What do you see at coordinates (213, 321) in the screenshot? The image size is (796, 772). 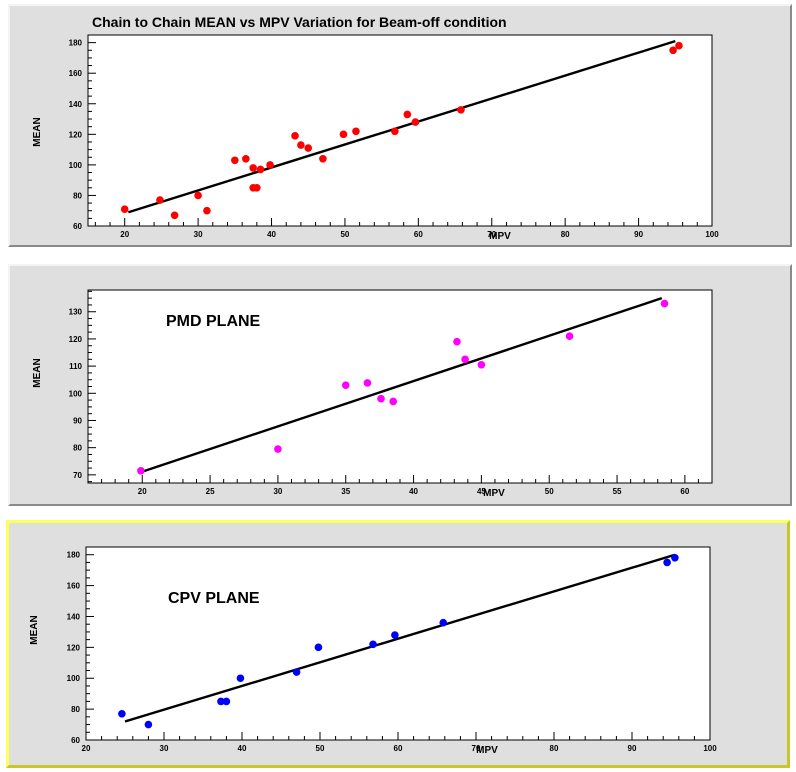 I see `plane-label: PMD PLANE` at bounding box center [213, 321].